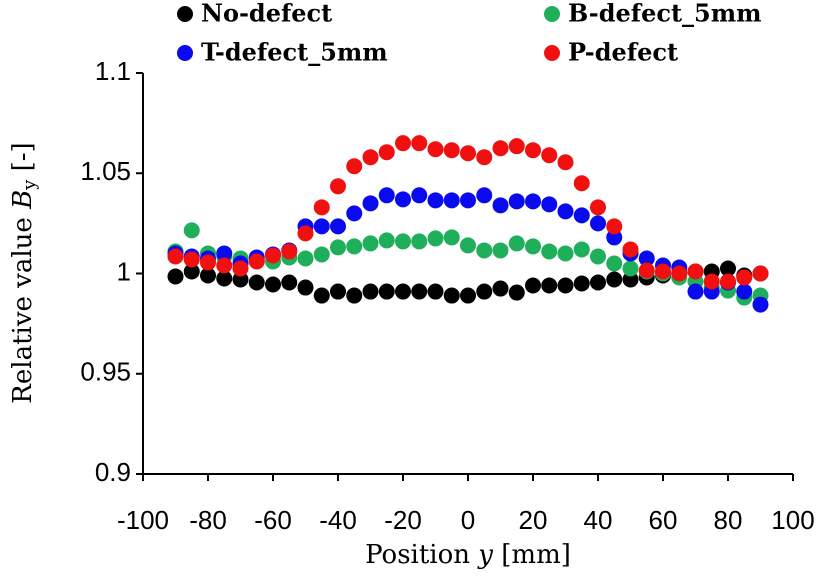  I want to click on y-label-text: Relative value, so click(23, 306).